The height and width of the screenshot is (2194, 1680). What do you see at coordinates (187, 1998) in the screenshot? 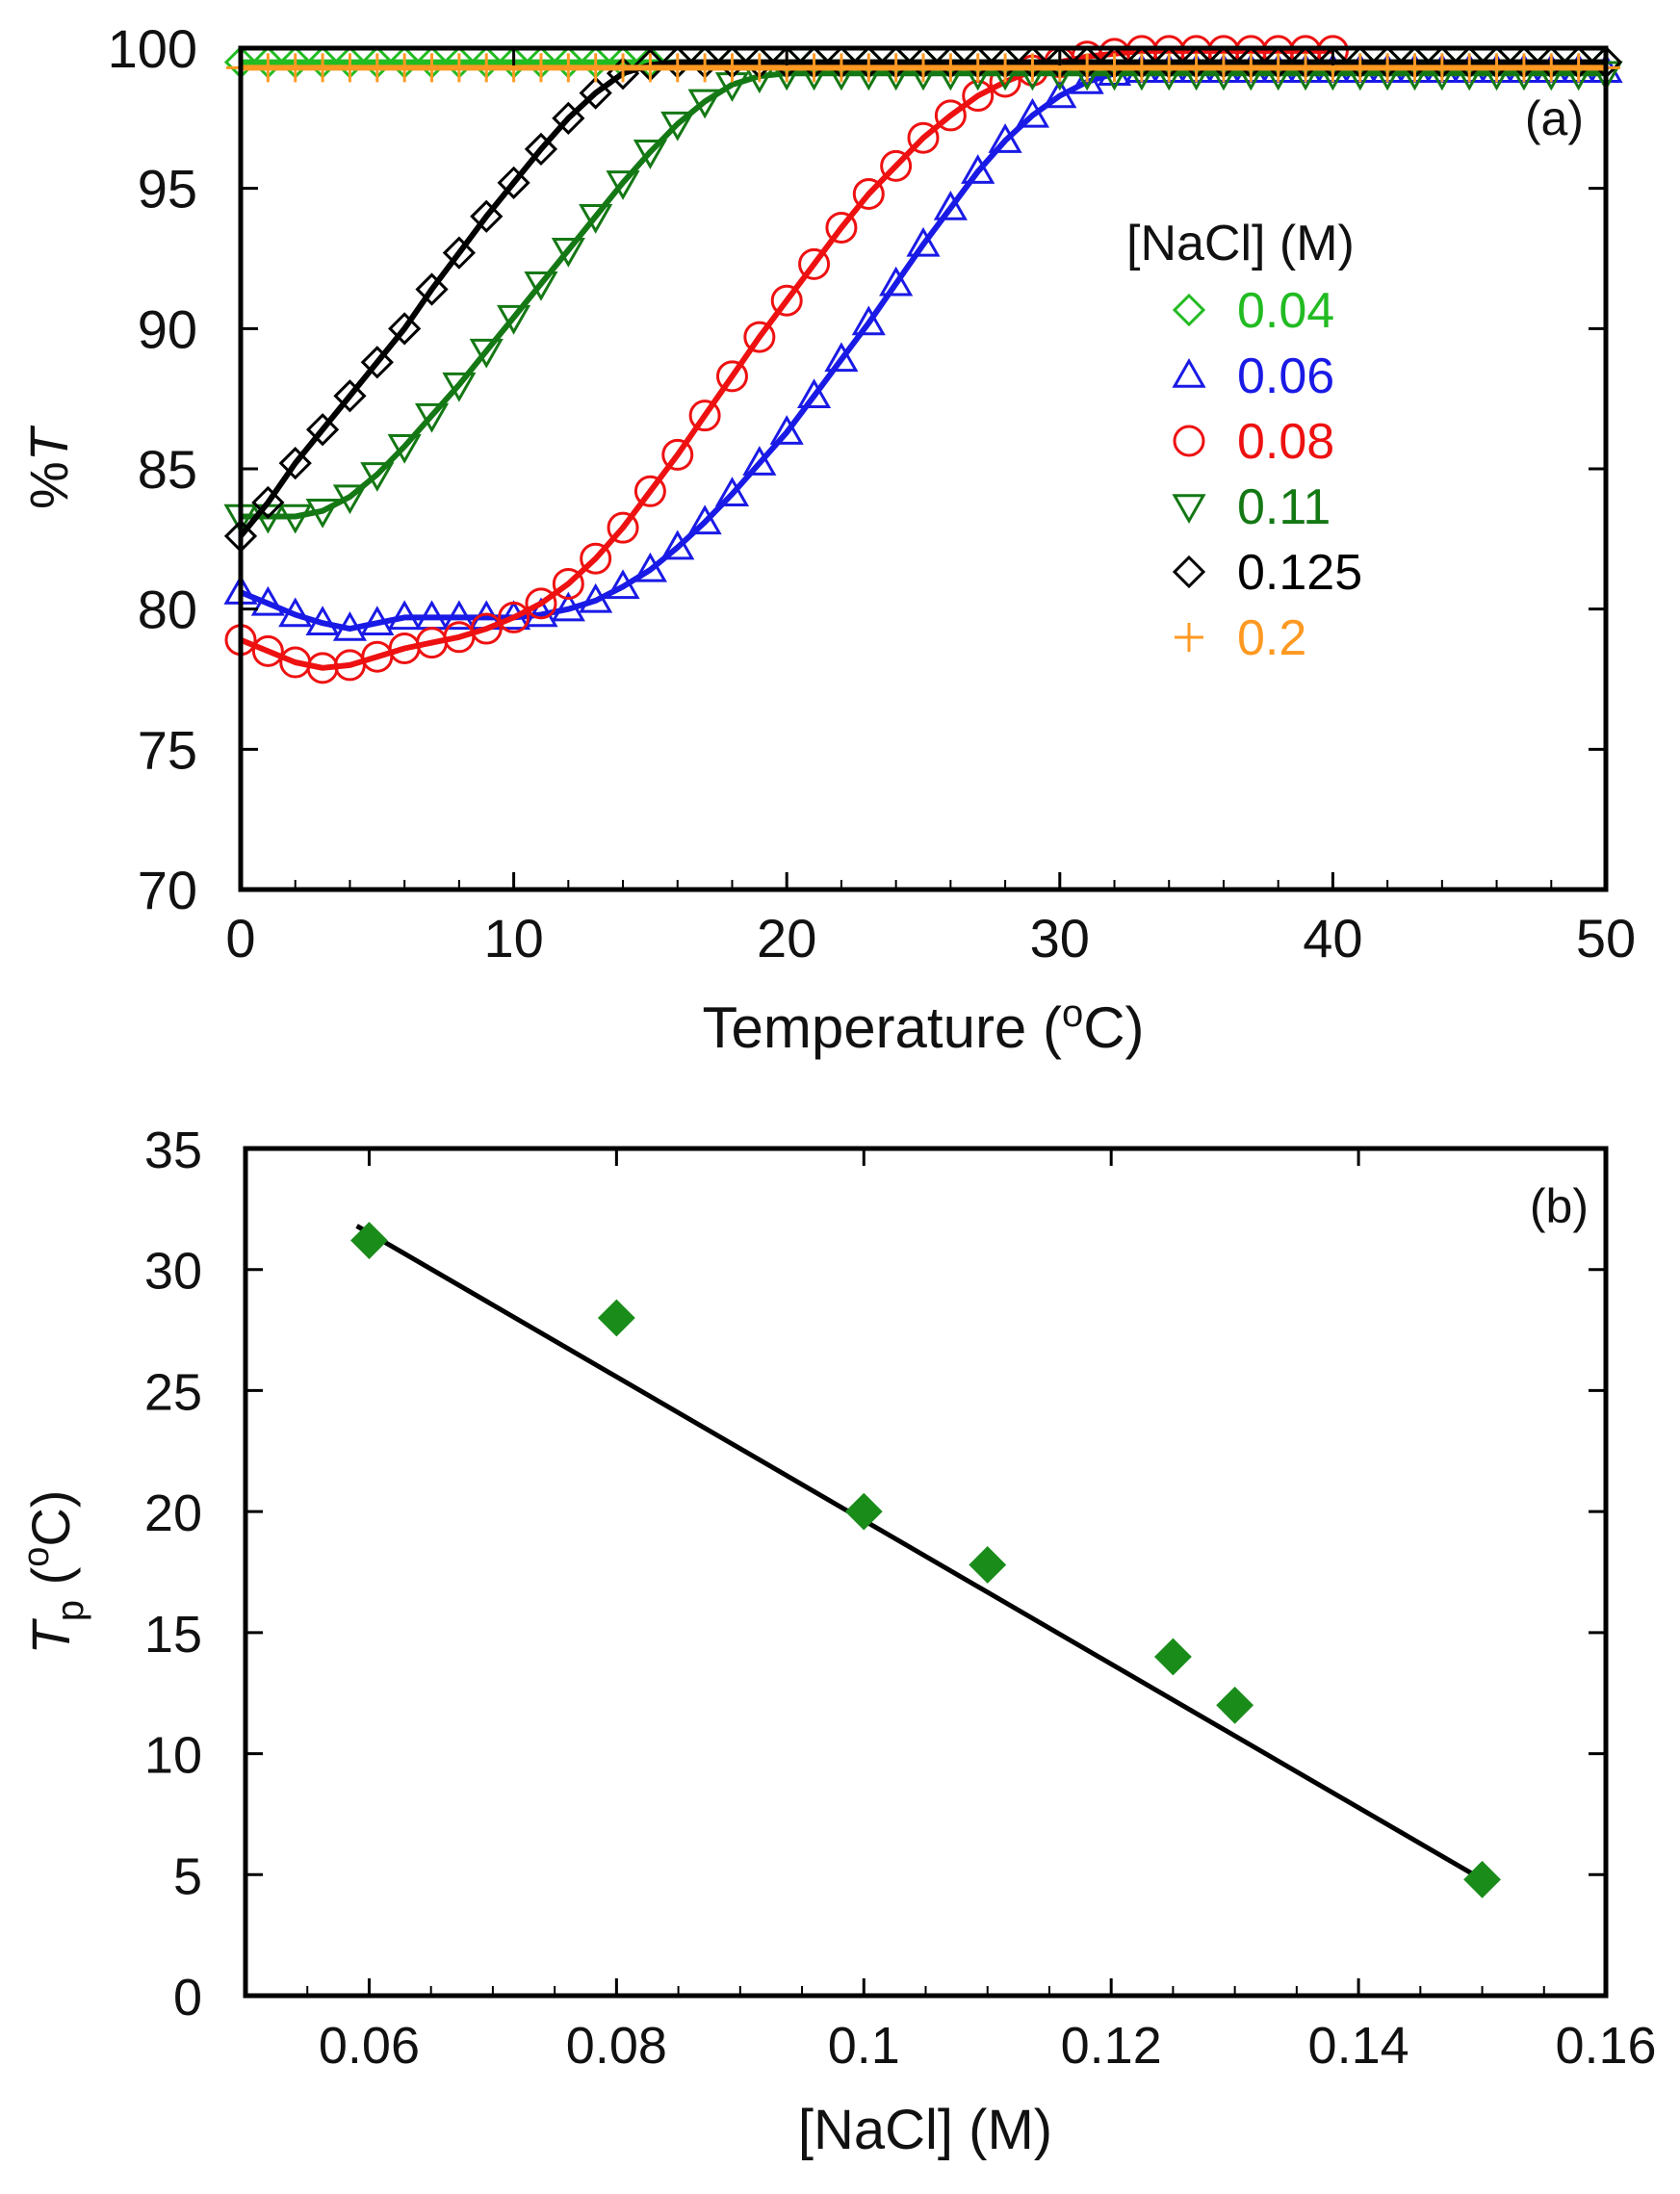
I see `y-tick-label: 0` at bounding box center [187, 1998].